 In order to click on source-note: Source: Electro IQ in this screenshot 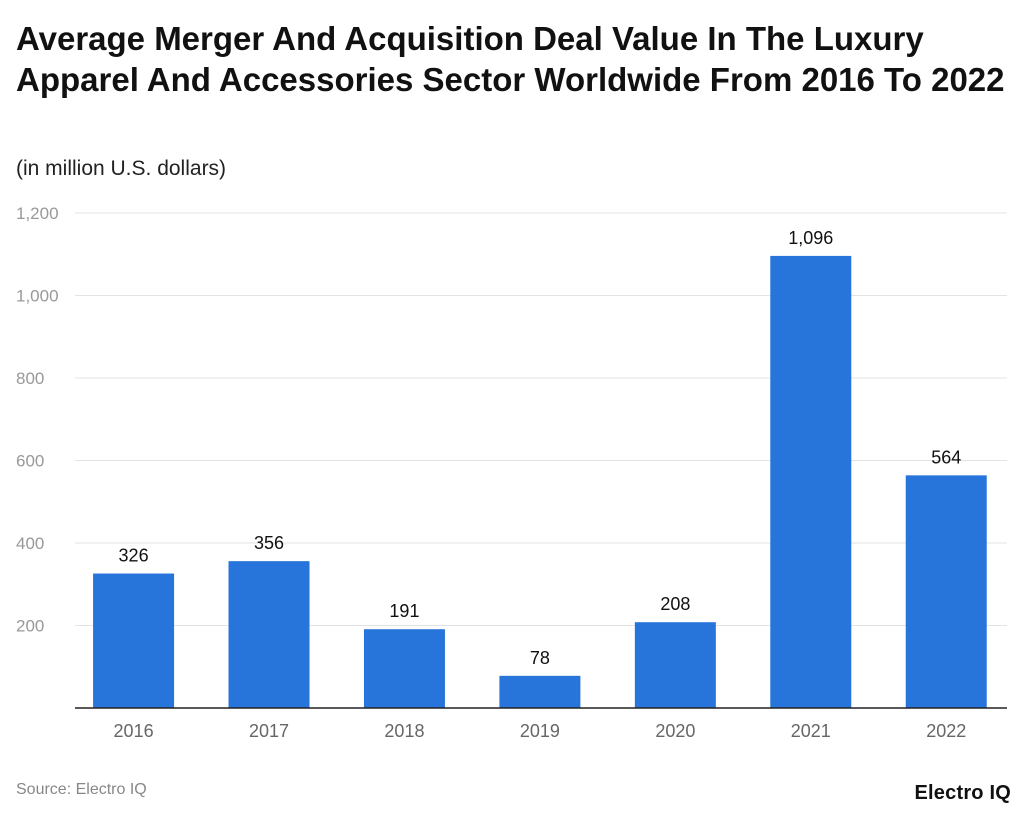, I will do `click(81, 789)`.